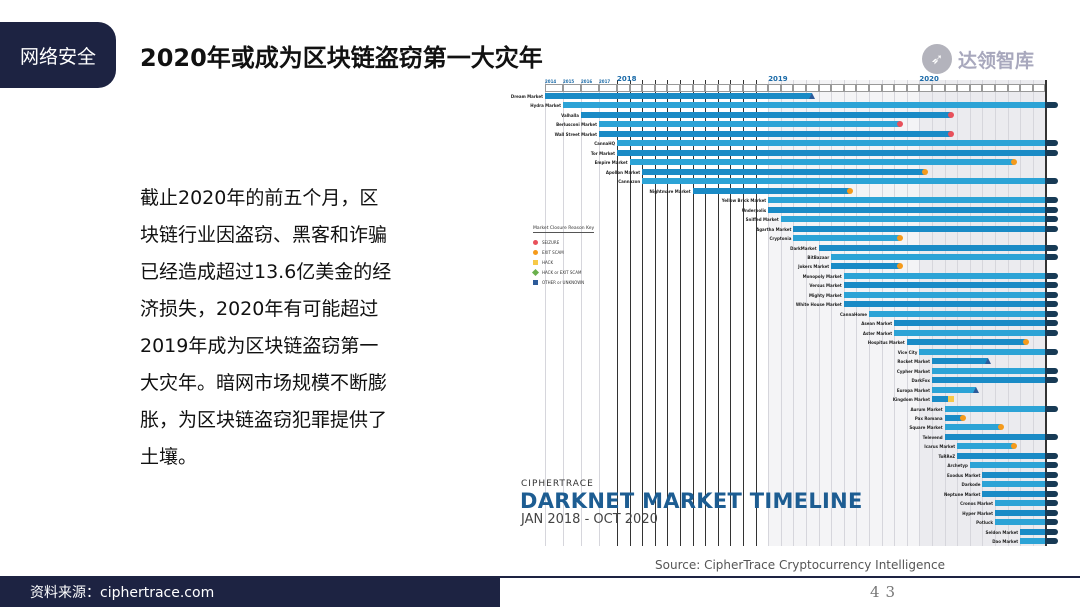 The width and height of the screenshot is (1080, 607). I want to click on market-label: Potluck, so click(984, 523).